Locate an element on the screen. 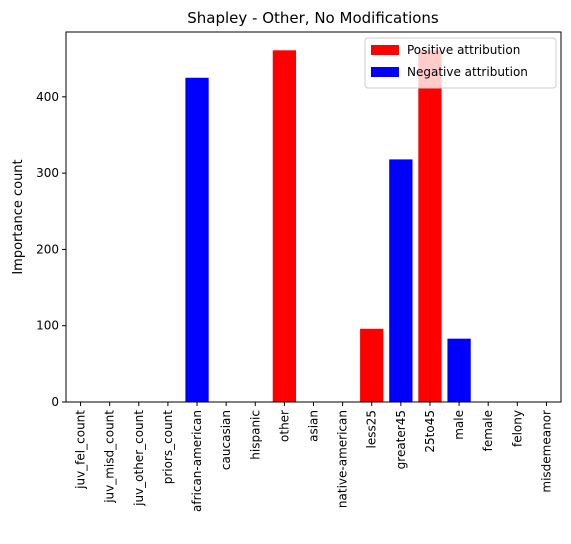  legend-box is located at coordinates (460, 63).